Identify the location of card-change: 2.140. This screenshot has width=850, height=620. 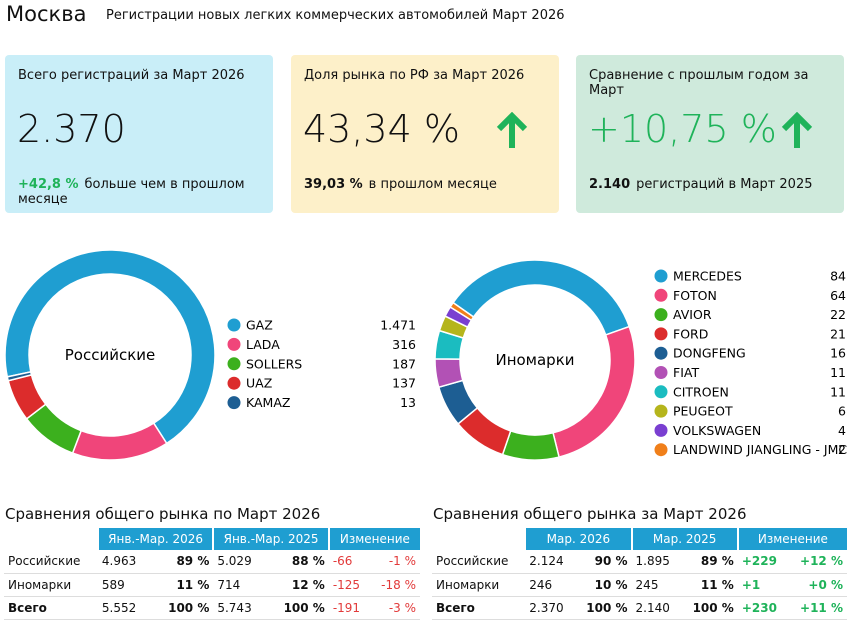
(610, 184).